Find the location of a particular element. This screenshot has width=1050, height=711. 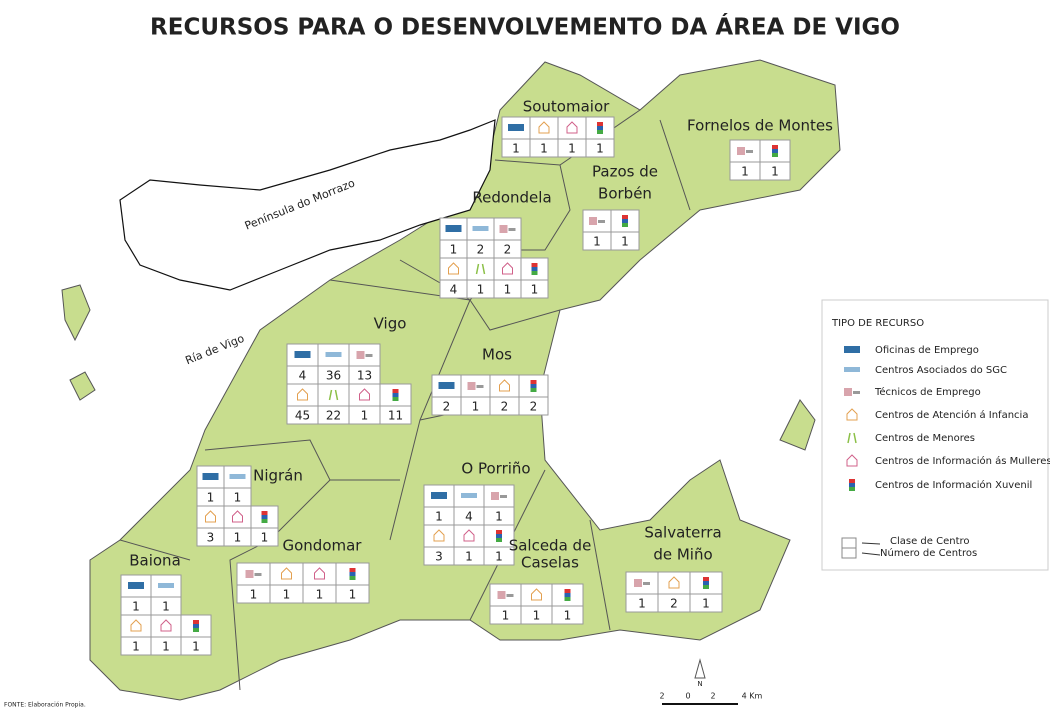

legend-item: Centros Asociados do SGC is located at coordinates (941, 370).